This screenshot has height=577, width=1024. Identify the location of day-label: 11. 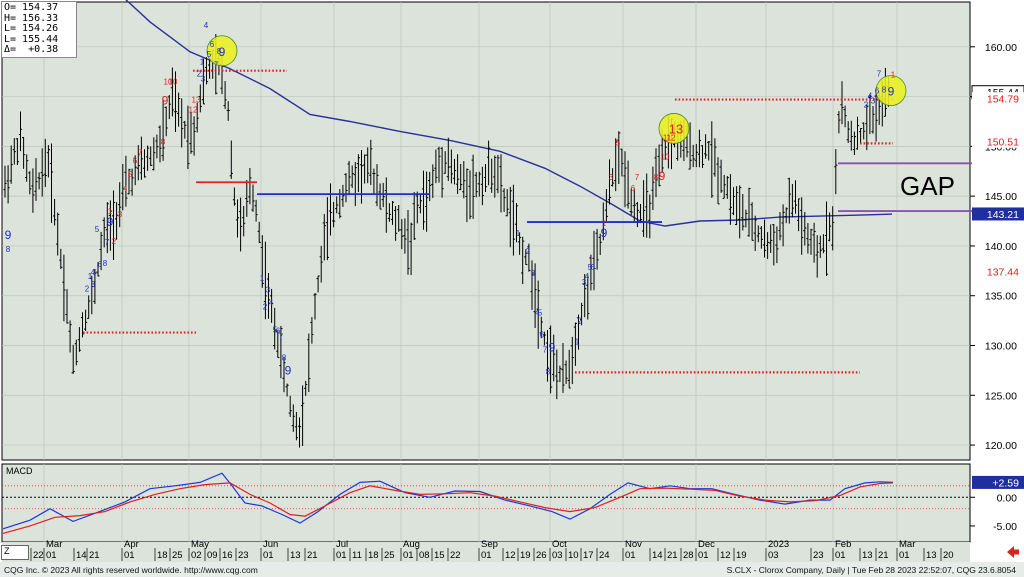
(357, 555).